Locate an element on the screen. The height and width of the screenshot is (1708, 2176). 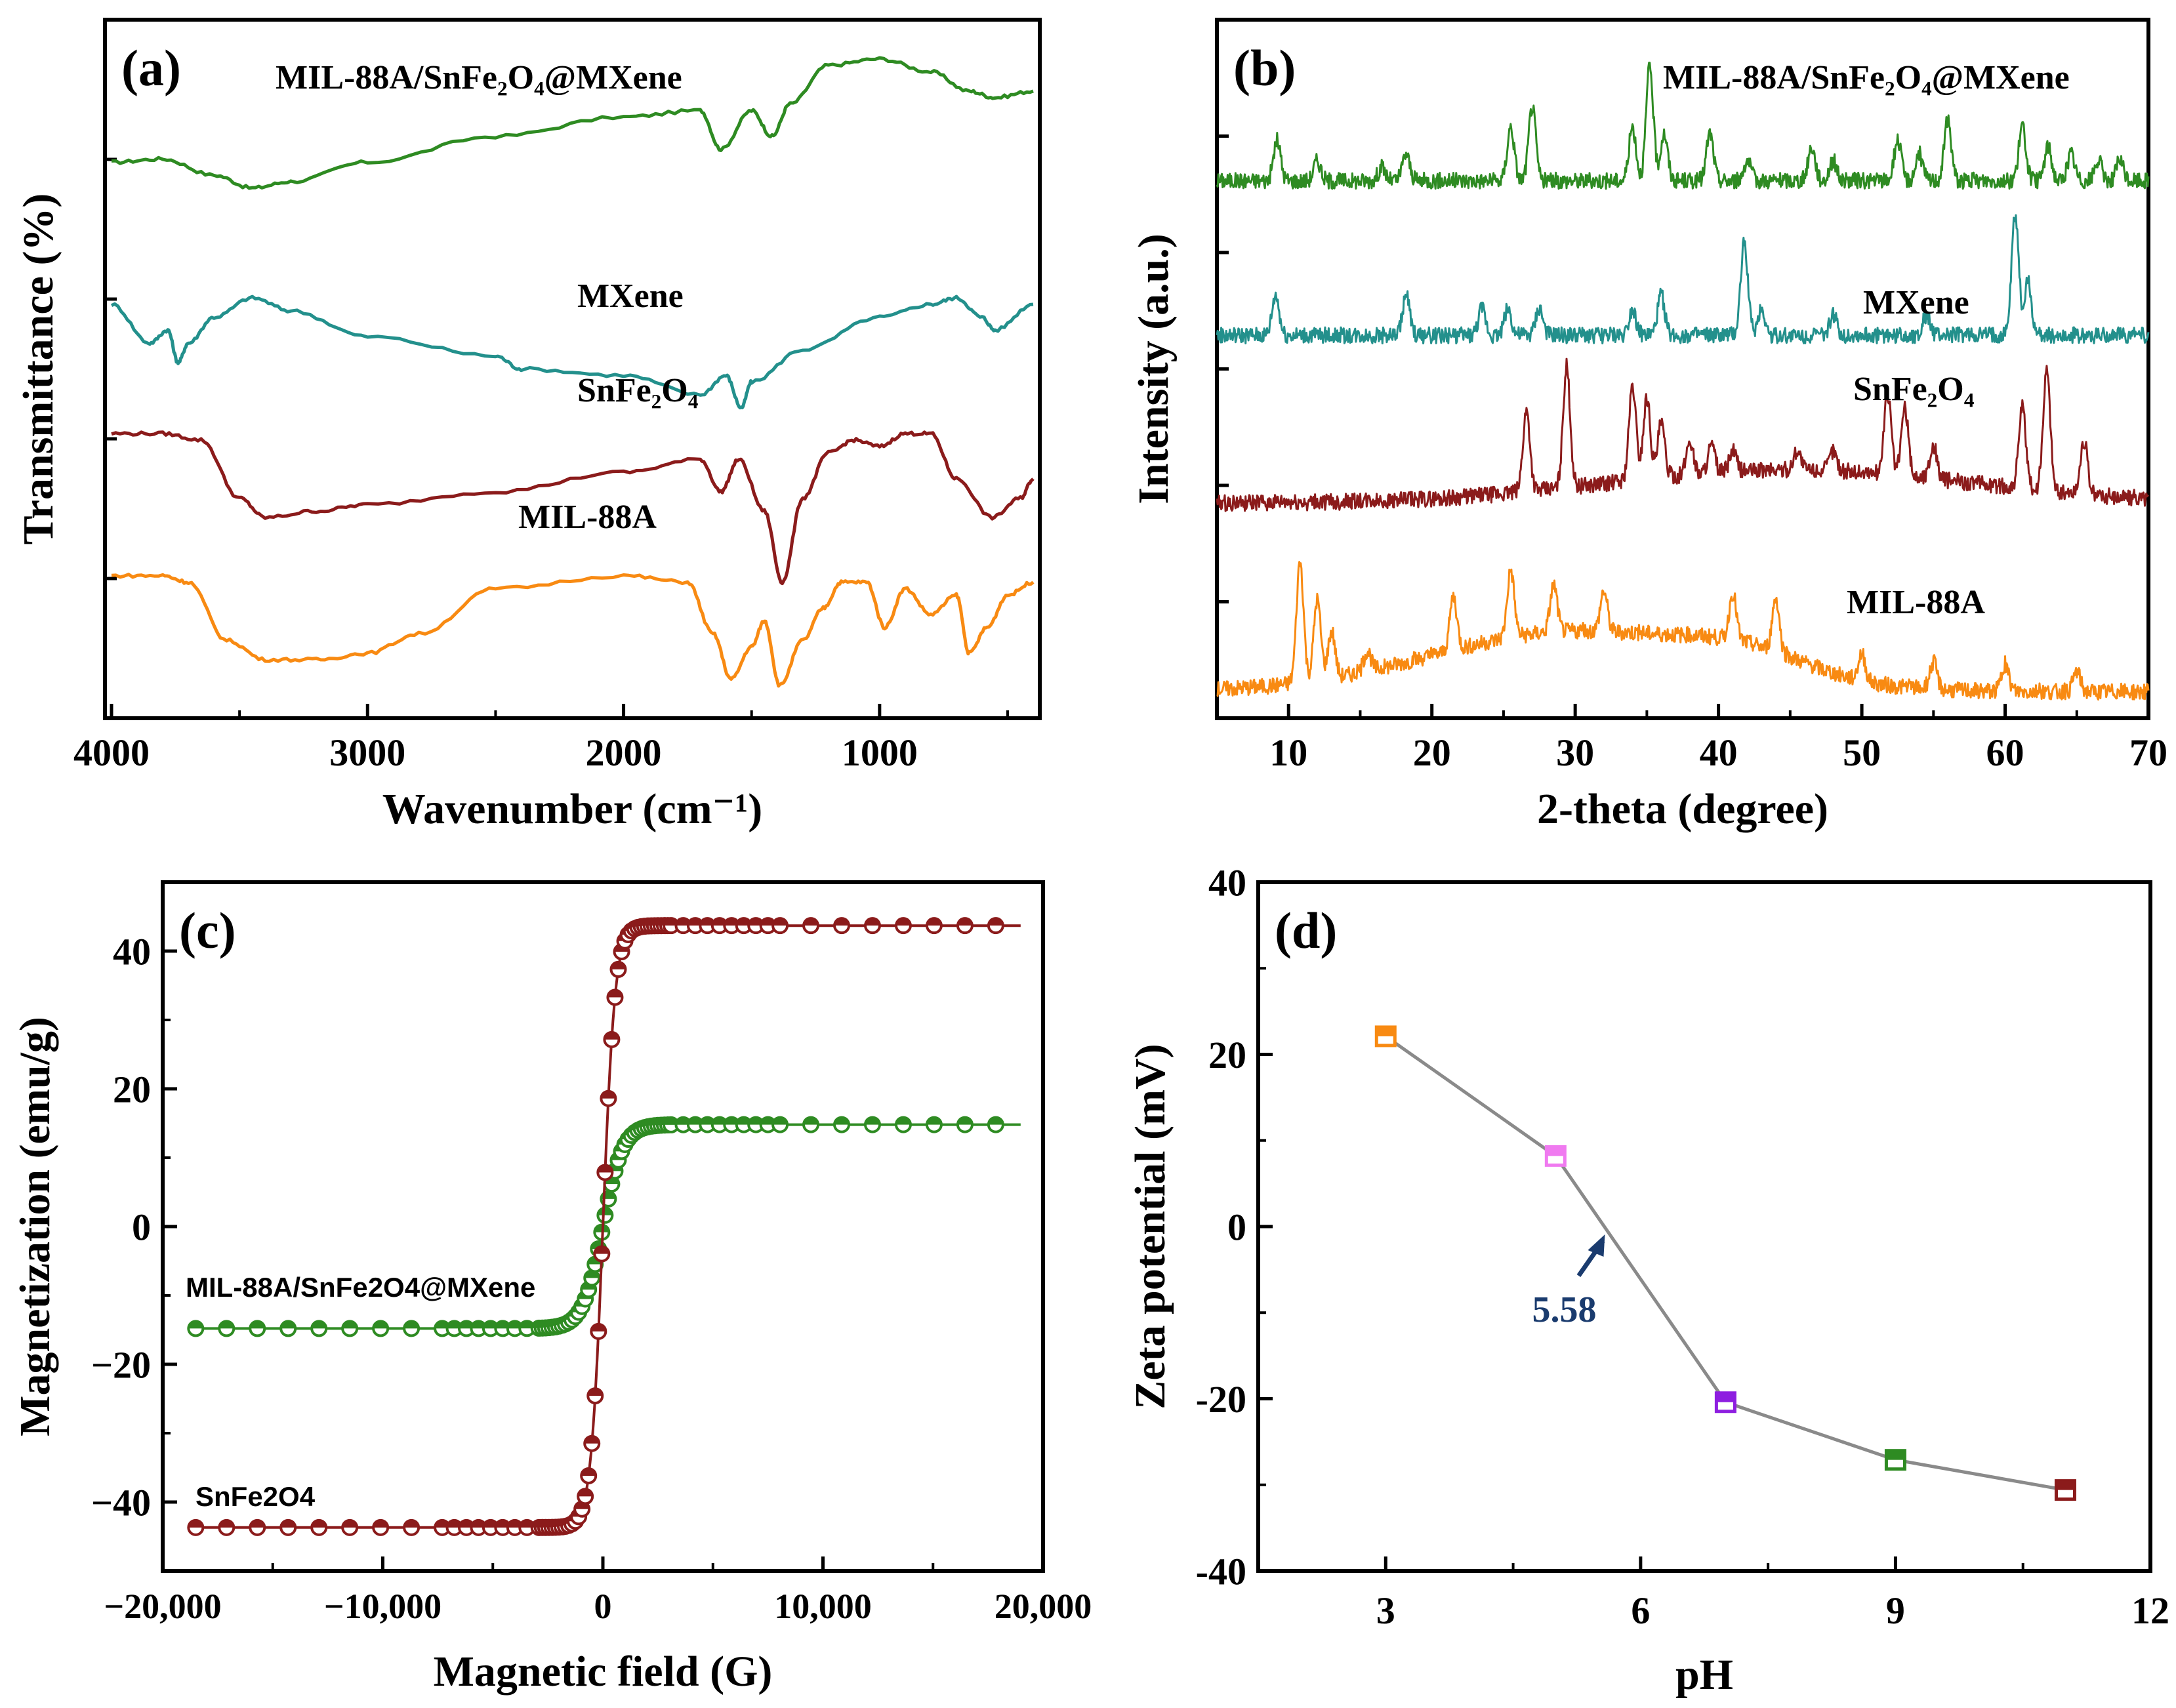
x-axis-label: Wavenumber (cm⁻¹) is located at coordinates (572, 809).